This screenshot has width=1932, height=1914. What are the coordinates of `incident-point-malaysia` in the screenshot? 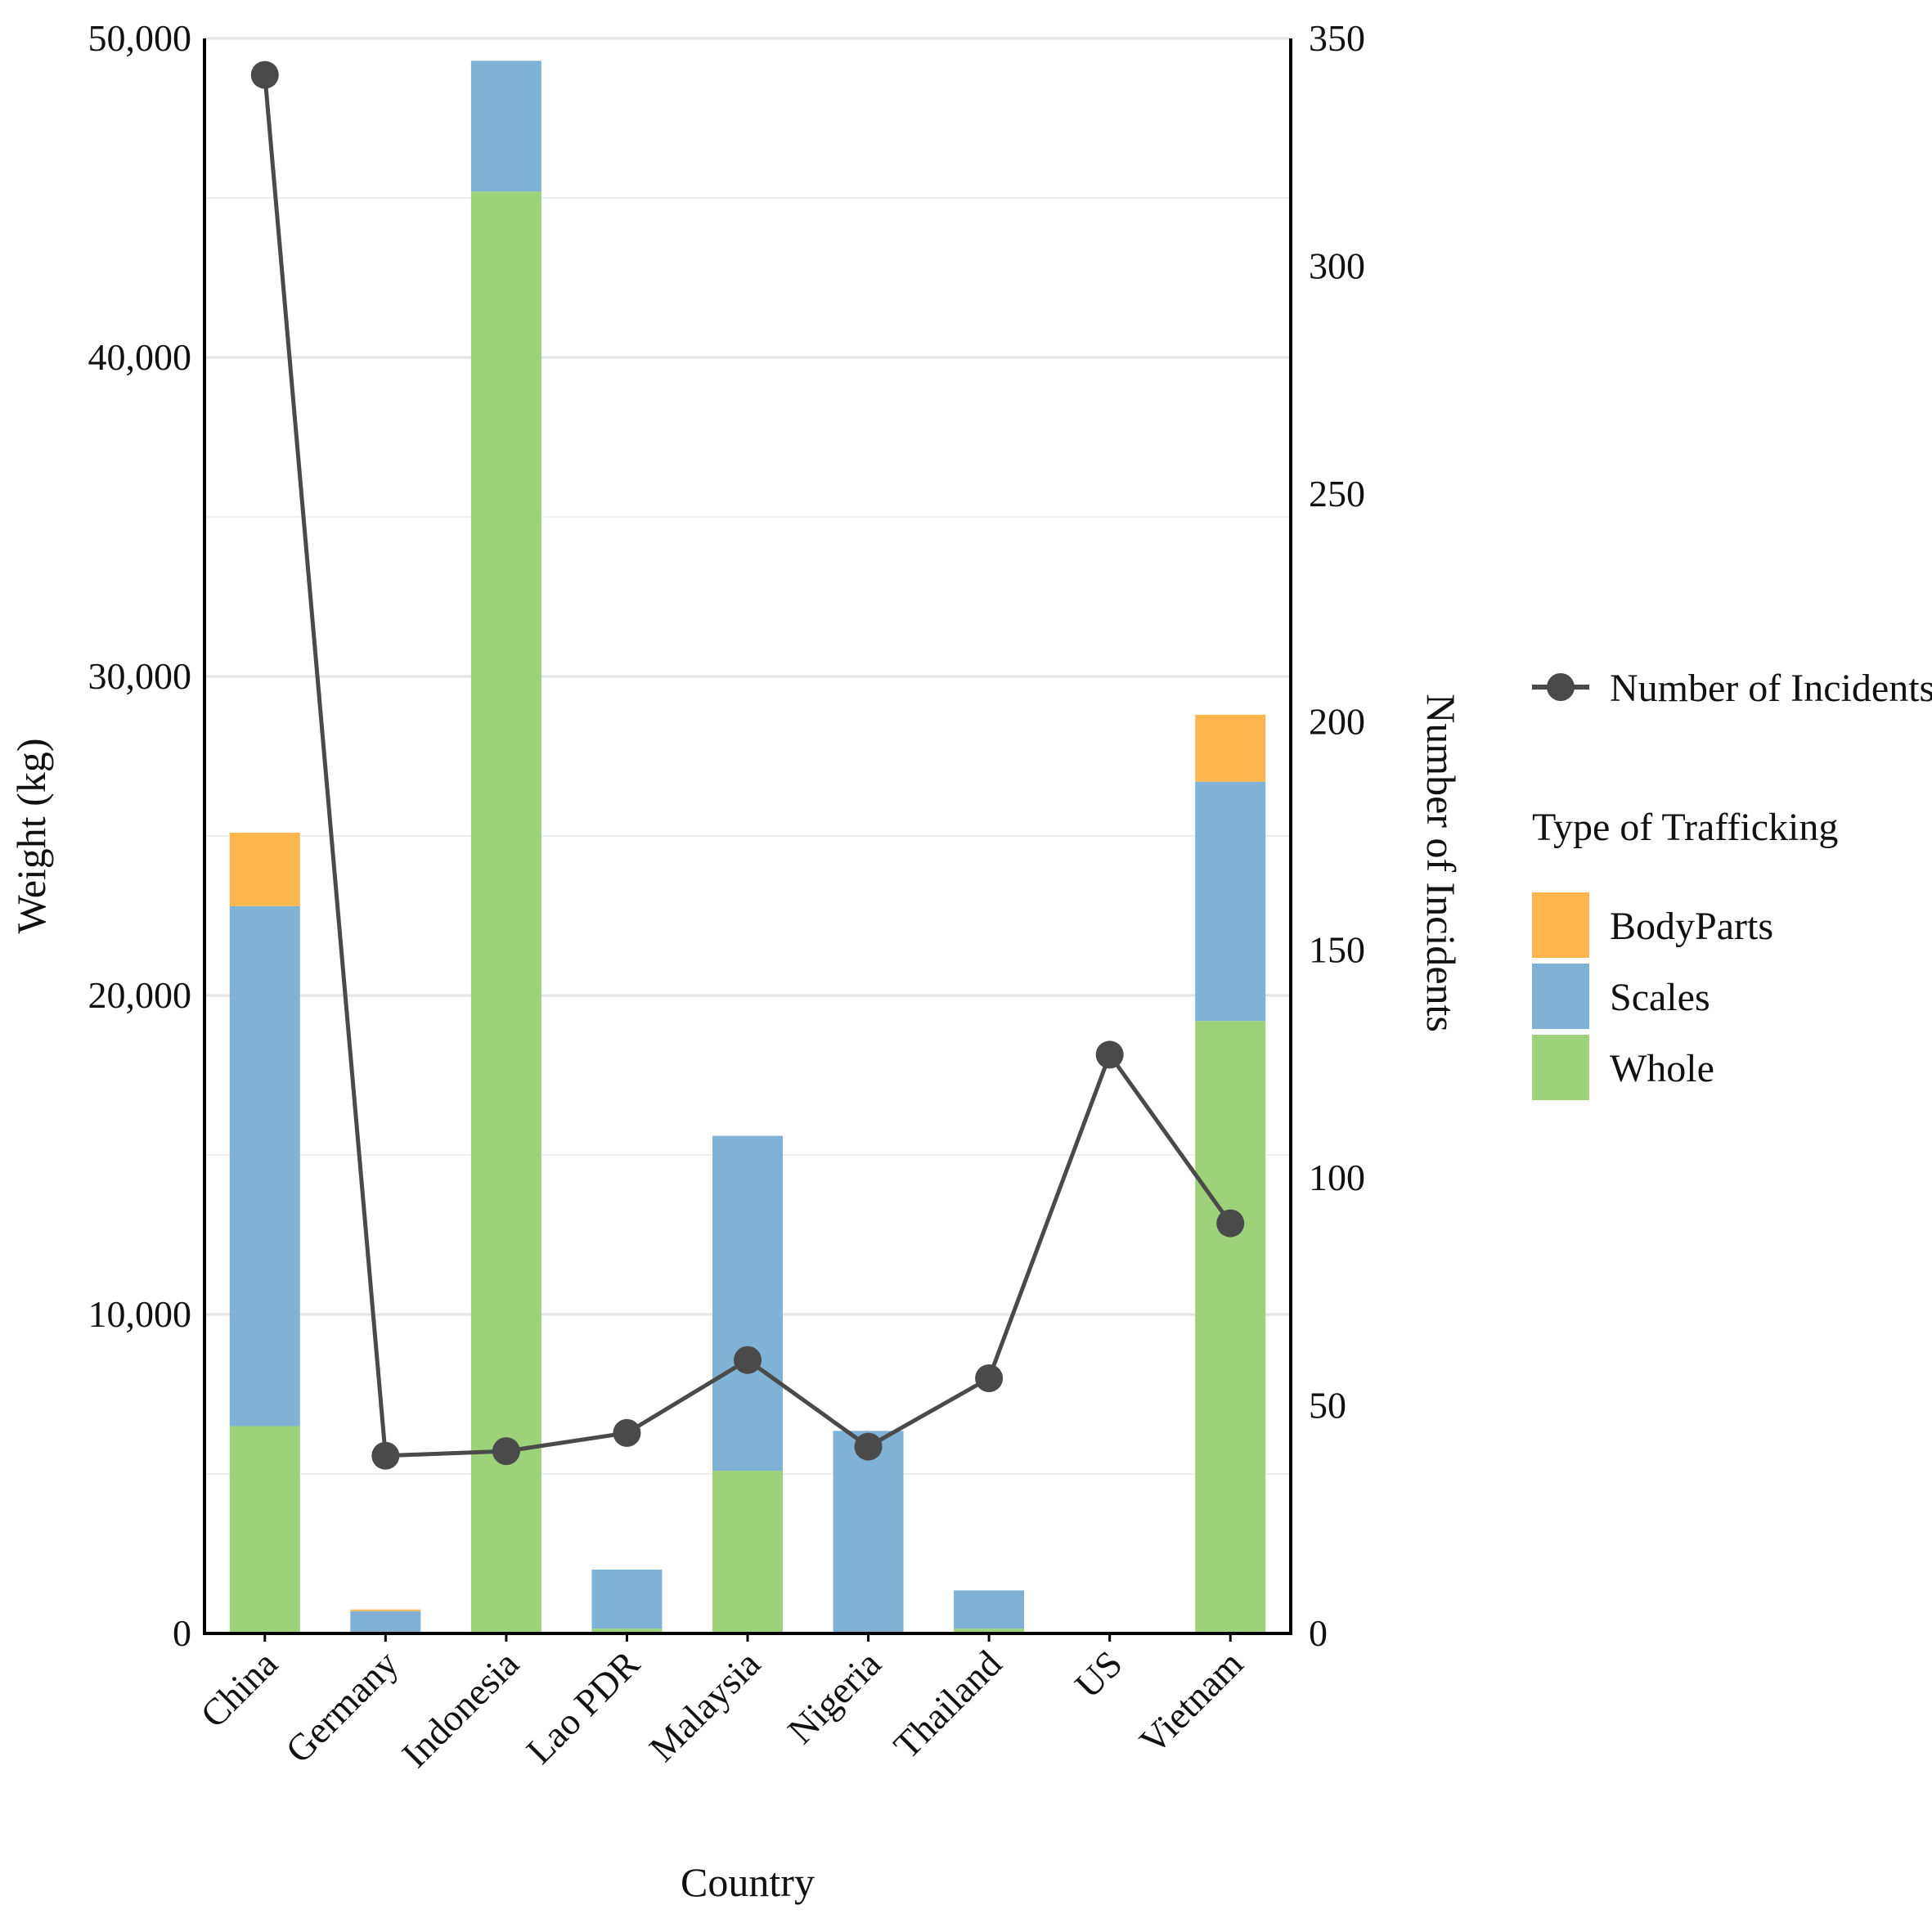 It's located at (748, 1360).